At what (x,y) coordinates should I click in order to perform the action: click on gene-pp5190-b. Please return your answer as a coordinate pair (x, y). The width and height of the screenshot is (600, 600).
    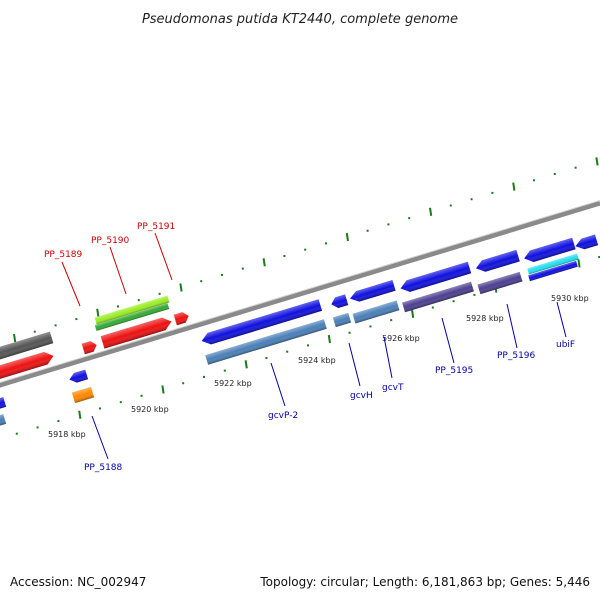
    Looking at the image, I should click on (132, 317).